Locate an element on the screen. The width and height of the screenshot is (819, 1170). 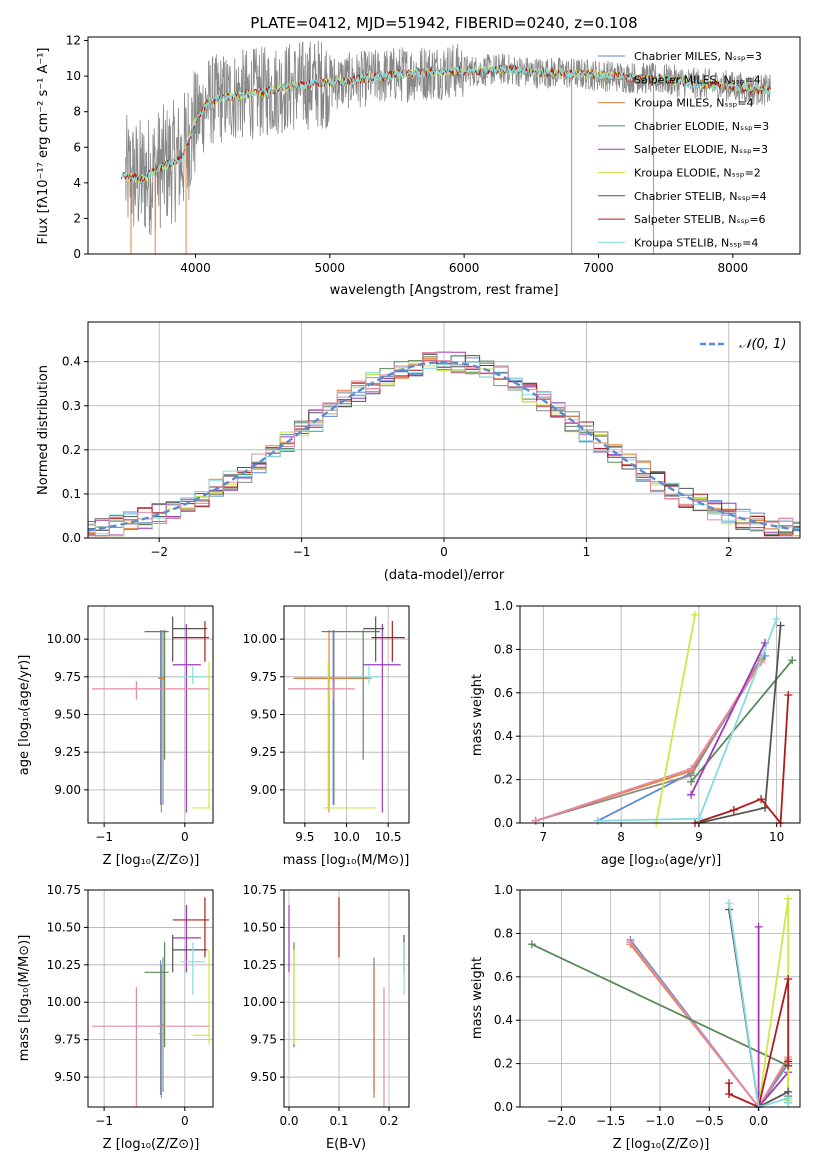
x-tick-label: 10 is located at coordinates (776, 837).